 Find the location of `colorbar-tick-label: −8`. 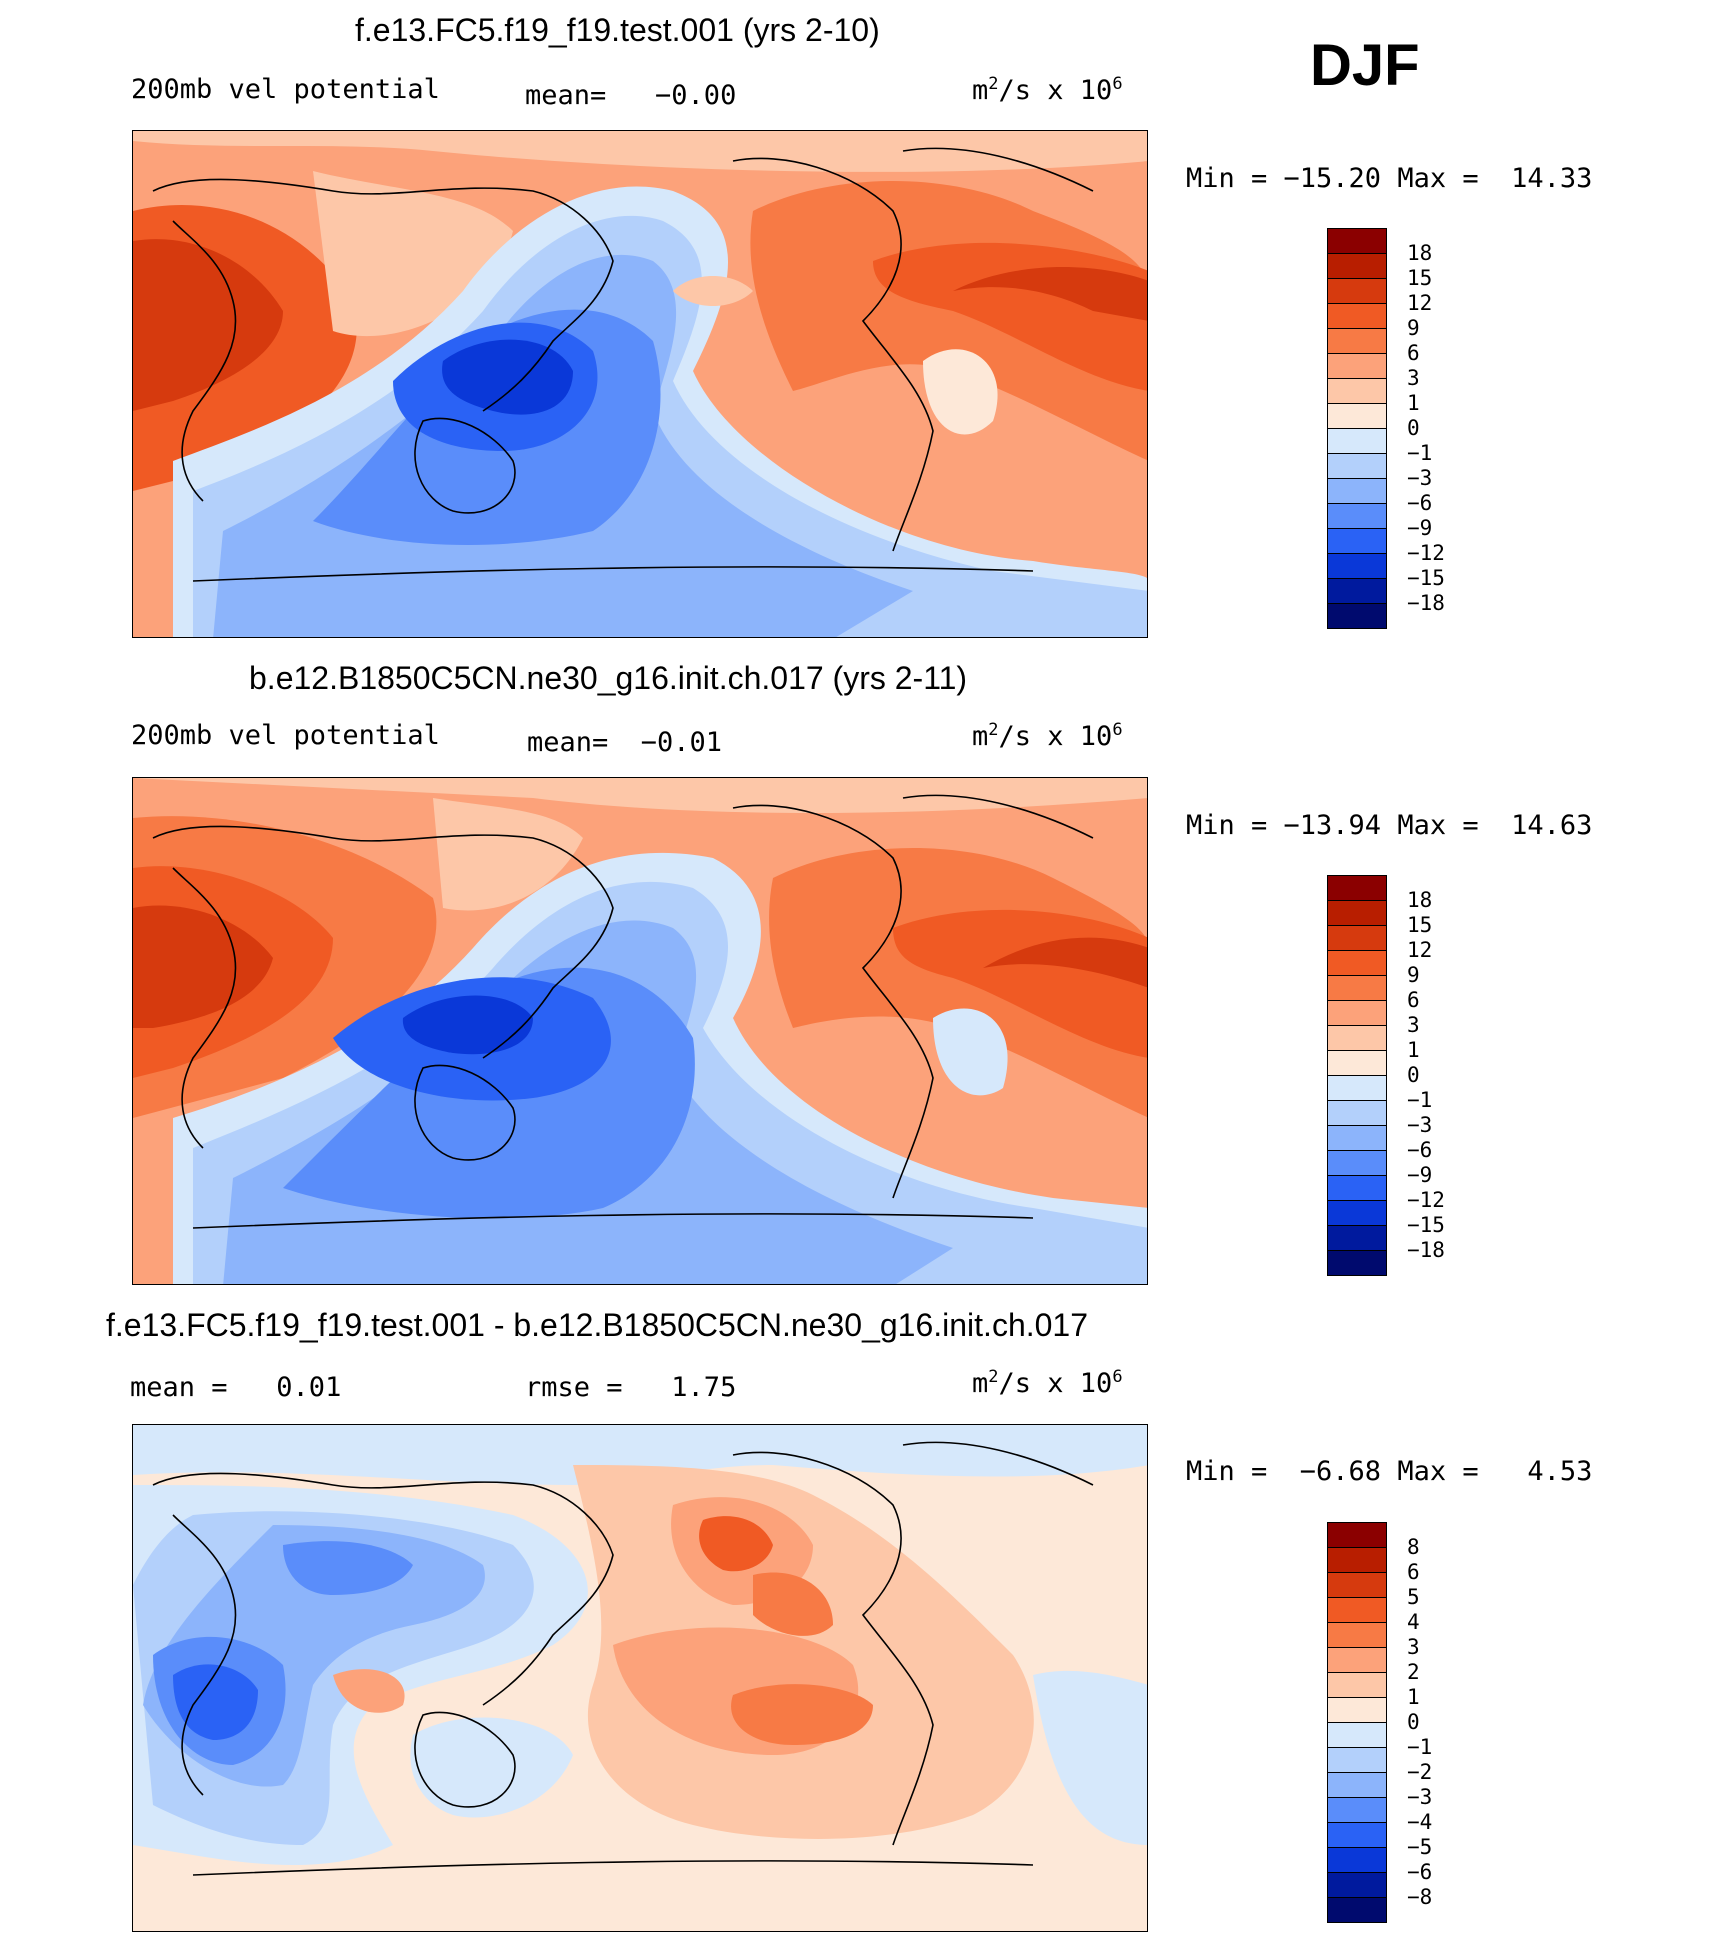

colorbar-tick-label: −8 is located at coordinates (1420, 1897).